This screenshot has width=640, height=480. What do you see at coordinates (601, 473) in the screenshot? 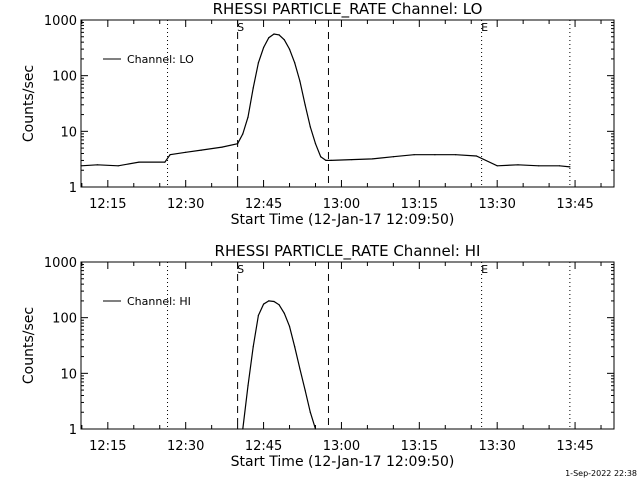
I see `footer-timestamp: 1-Sep-2022 22:38` at bounding box center [601, 473].